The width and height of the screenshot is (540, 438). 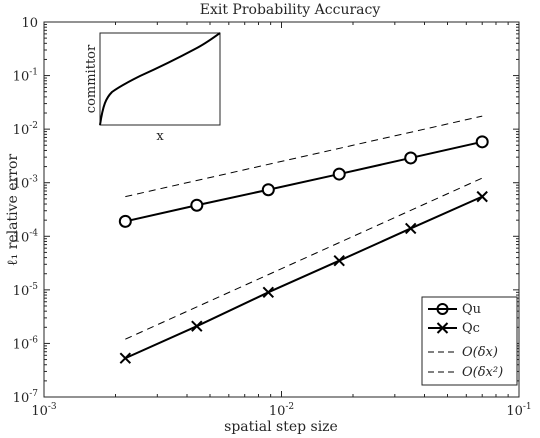 I want to click on inset-frame, so click(x=160, y=79).